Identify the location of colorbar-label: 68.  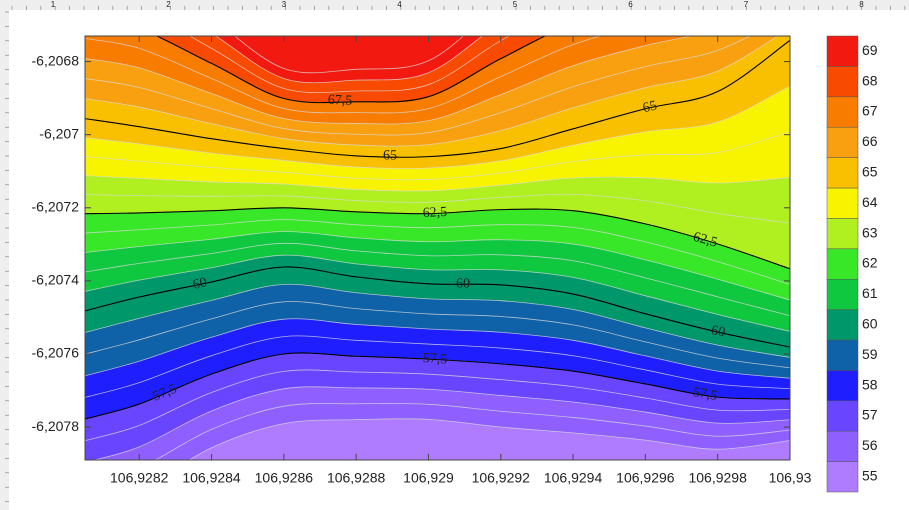
(870, 80).